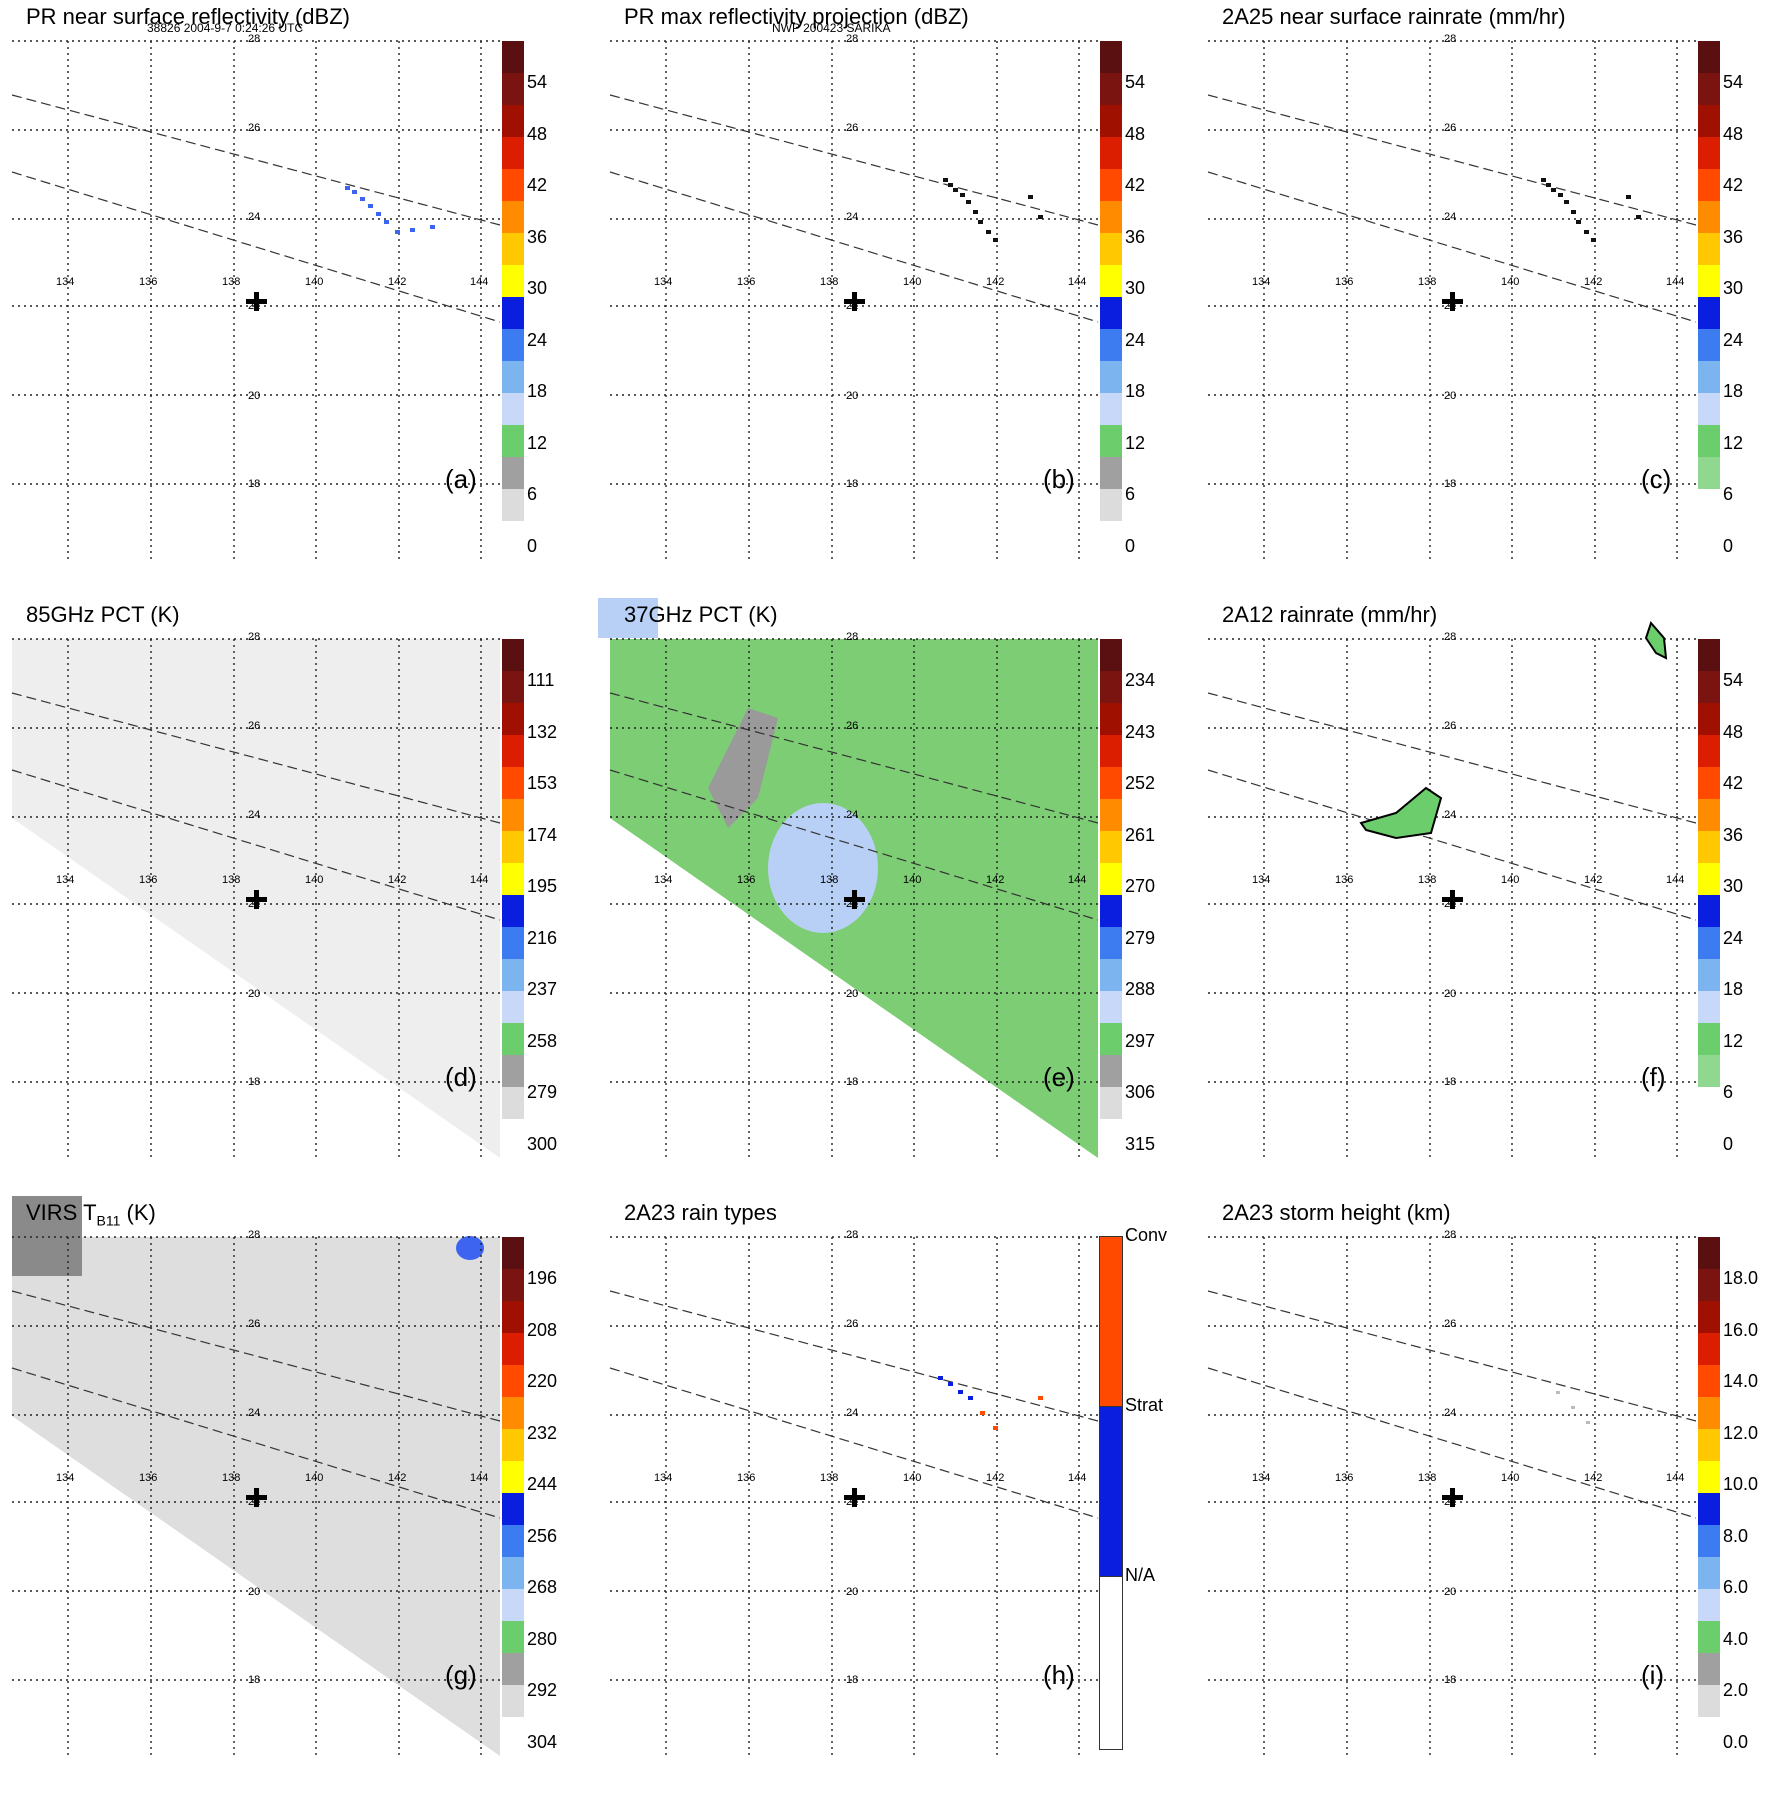  Describe the element at coordinates (479, 880) in the screenshot. I see `lon-label: 144` at that location.